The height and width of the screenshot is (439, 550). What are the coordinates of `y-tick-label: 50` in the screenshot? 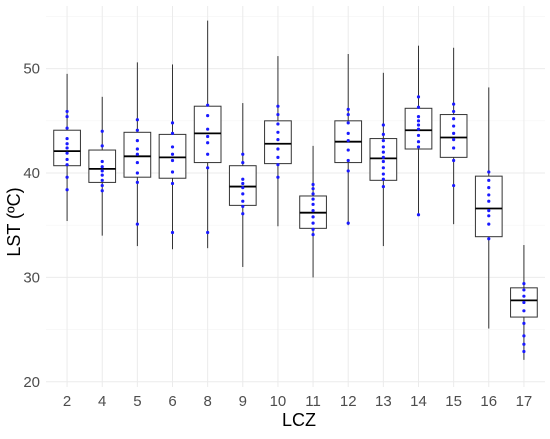 It's located at (31, 69).